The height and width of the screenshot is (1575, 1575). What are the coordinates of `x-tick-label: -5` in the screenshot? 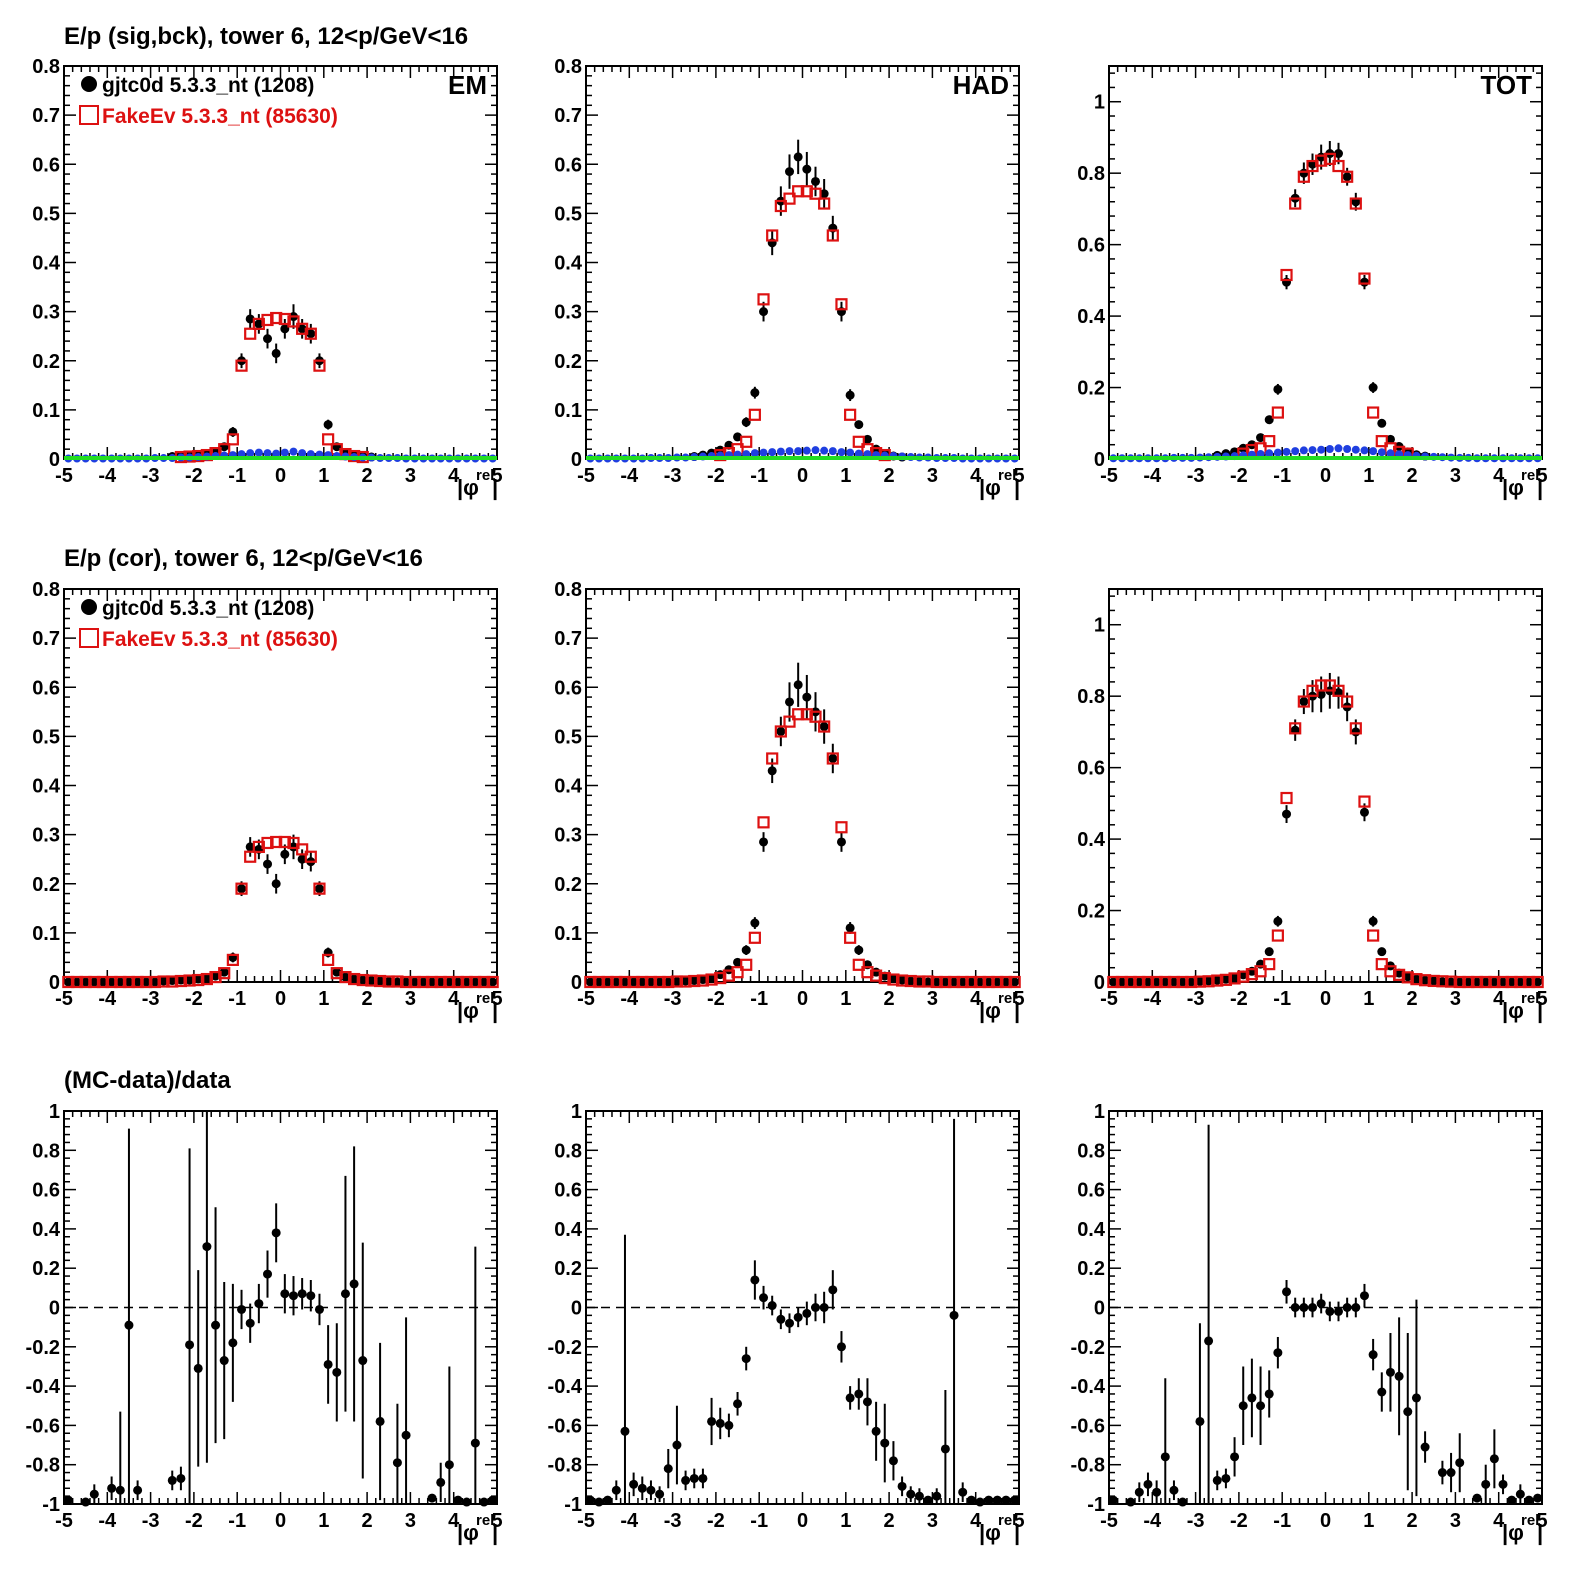 It's located at (64, 999).